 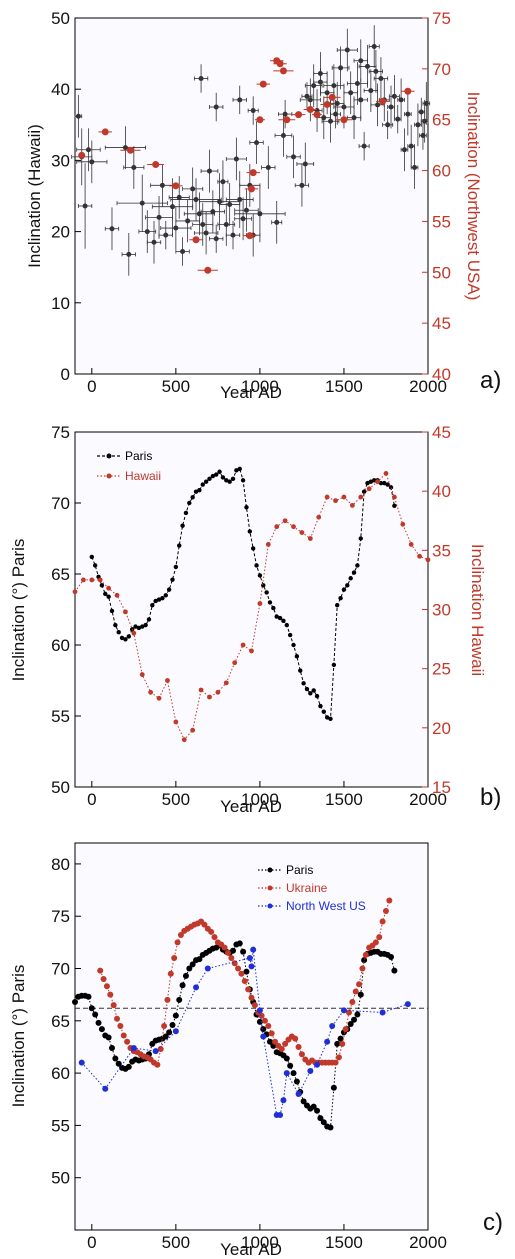 What do you see at coordinates (143, 476) in the screenshot?
I see `legend-hawaii-b: Hawaii` at bounding box center [143, 476].